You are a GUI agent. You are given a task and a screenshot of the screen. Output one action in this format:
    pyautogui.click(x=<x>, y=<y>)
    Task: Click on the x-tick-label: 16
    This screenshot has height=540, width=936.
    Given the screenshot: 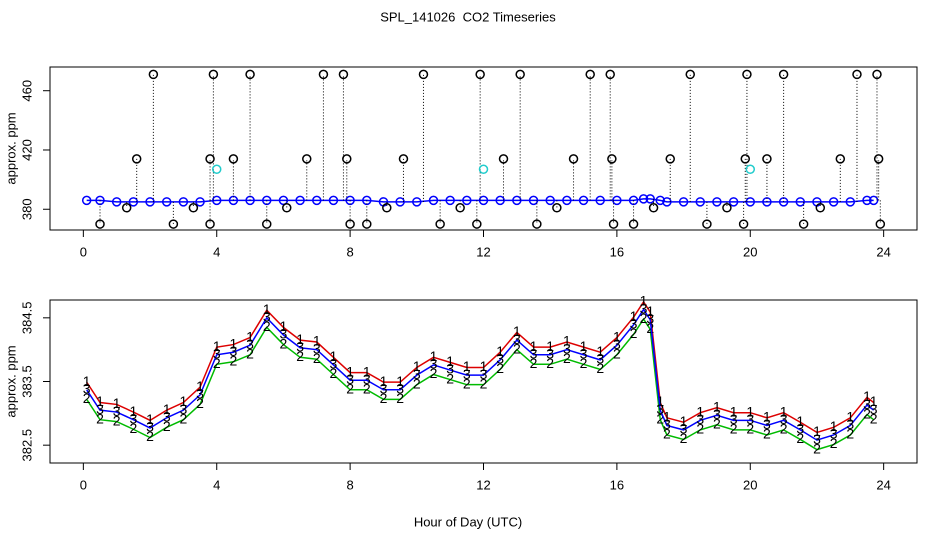 What is the action you would take?
    pyautogui.click(x=617, y=484)
    